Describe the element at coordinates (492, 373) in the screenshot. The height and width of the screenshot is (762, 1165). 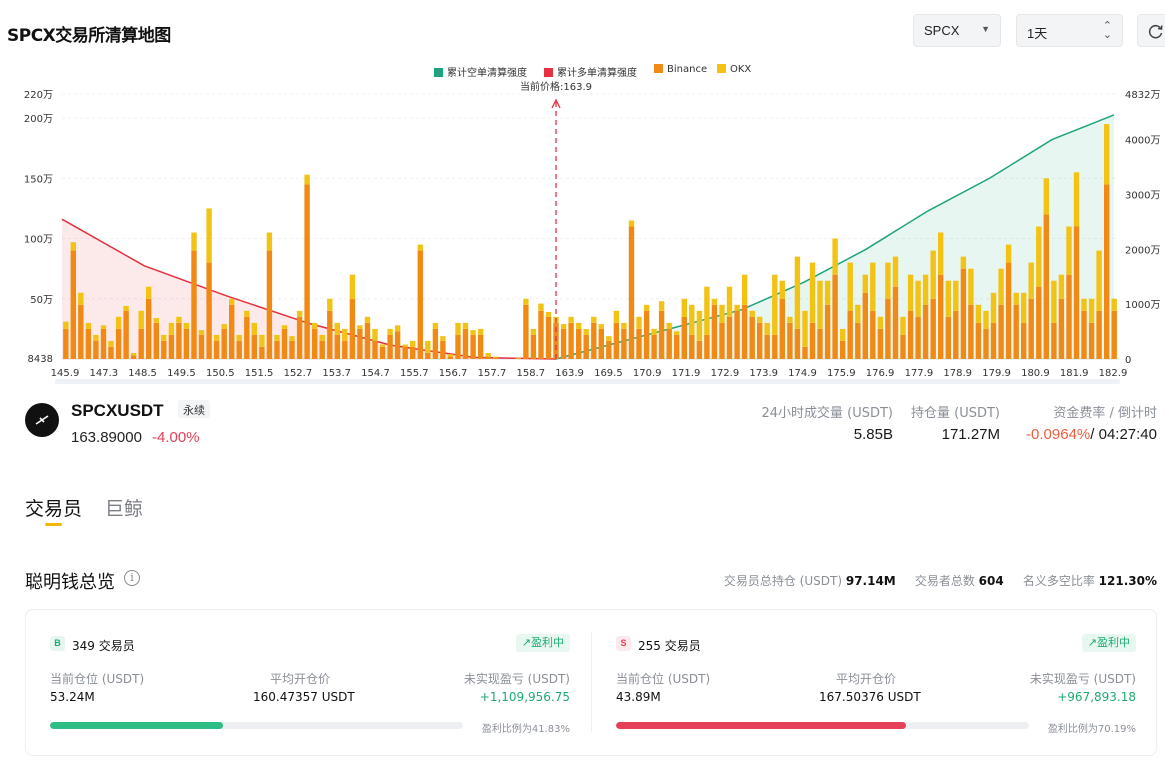
I see `x-axis-tick: 157.7` at that location.